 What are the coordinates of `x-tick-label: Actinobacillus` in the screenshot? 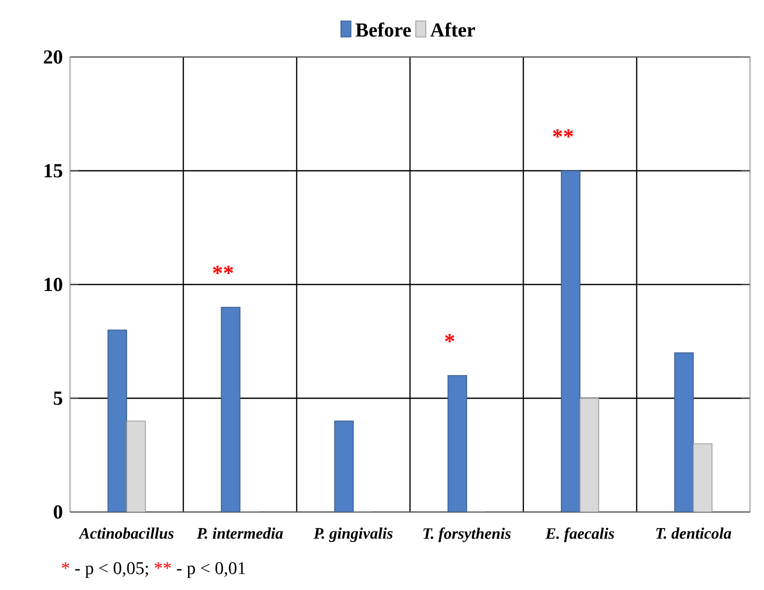 It's located at (126, 533).